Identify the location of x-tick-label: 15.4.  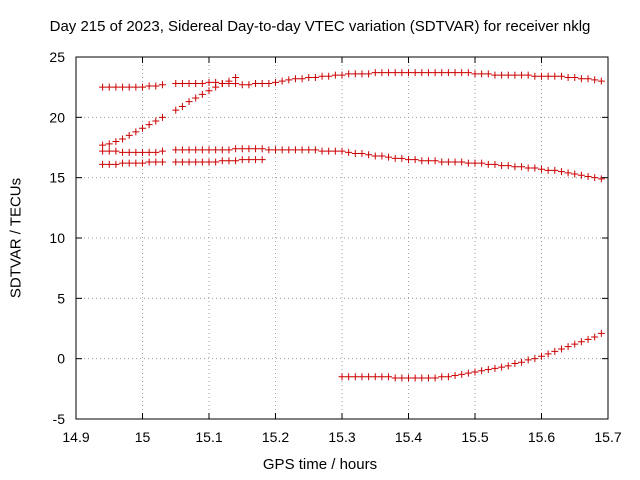
(408, 437).